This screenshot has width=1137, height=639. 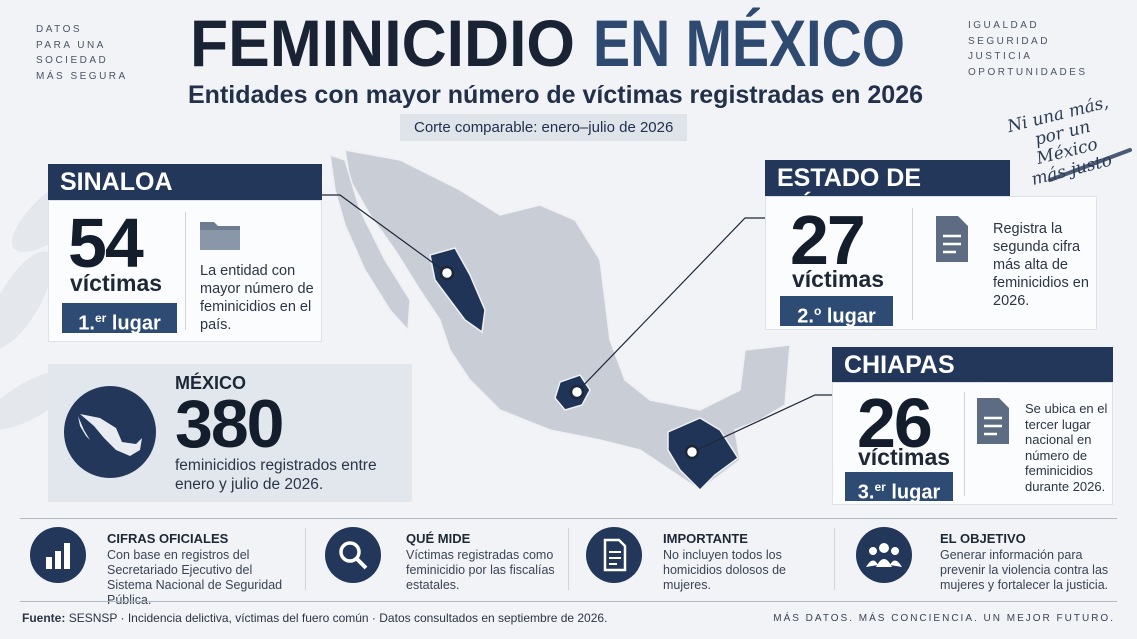 What do you see at coordinates (805, 316) in the screenshot?
I see `rank-number: 2.` at bounding box center [805, 316].